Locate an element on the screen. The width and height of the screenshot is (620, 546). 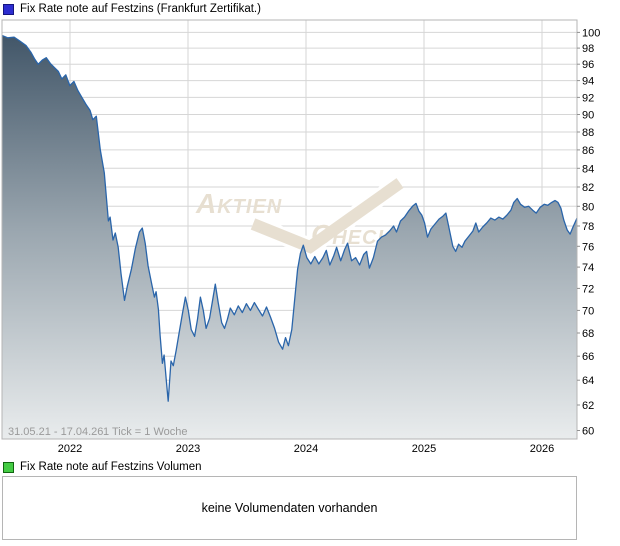
svg-text: 88 is located at coordinates (588, 133).